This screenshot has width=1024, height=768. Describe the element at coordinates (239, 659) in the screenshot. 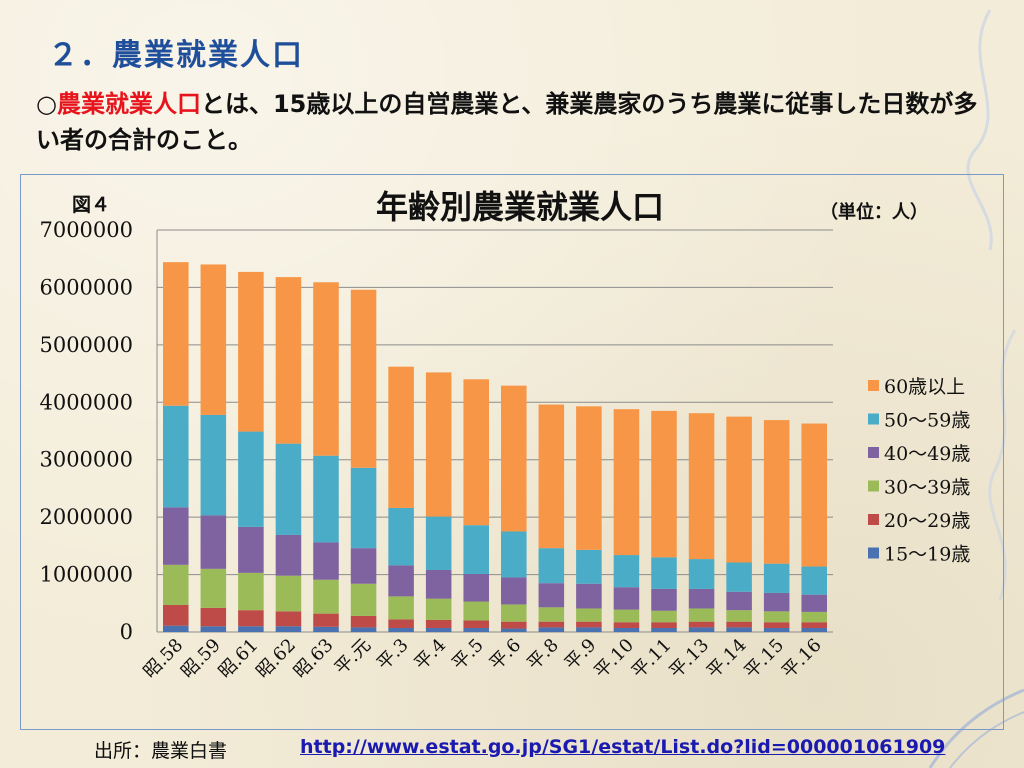

I see `x-tick-label: 昭.61` at that location.